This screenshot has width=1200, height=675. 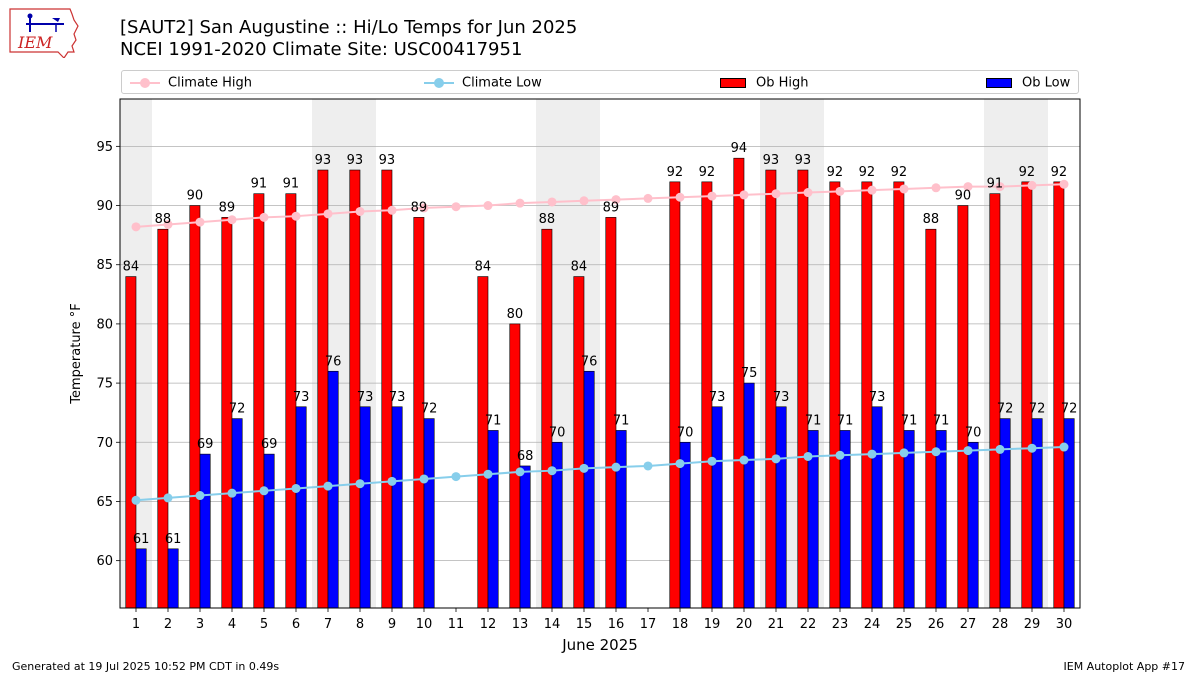 I want to click on x-tick-label: 19, so click(x=712, y=624).